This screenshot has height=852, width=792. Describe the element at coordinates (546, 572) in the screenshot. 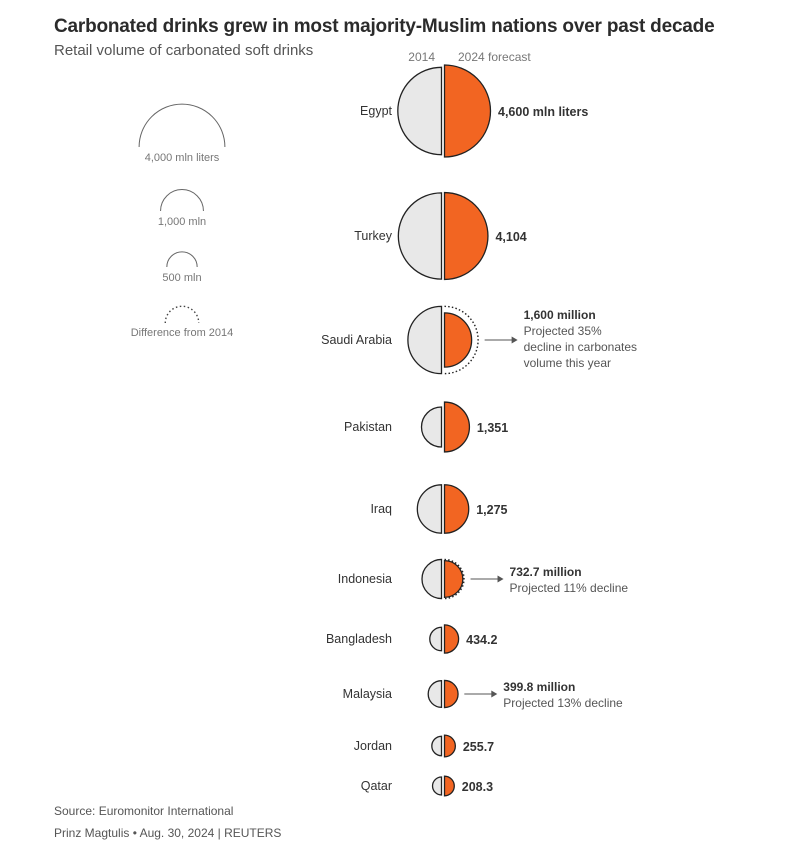

I see `value-label: 732.7 million` at that location.